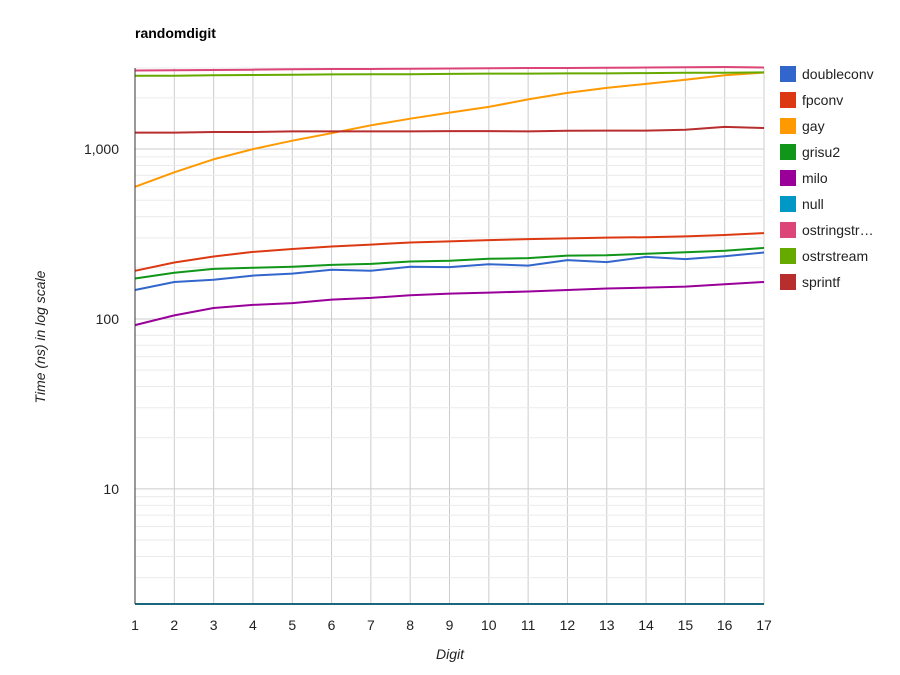  What do you see at coordinates (821, 282) in the screenshot?
I see `legend-label: sprintf` at bounding box center [821, 282].